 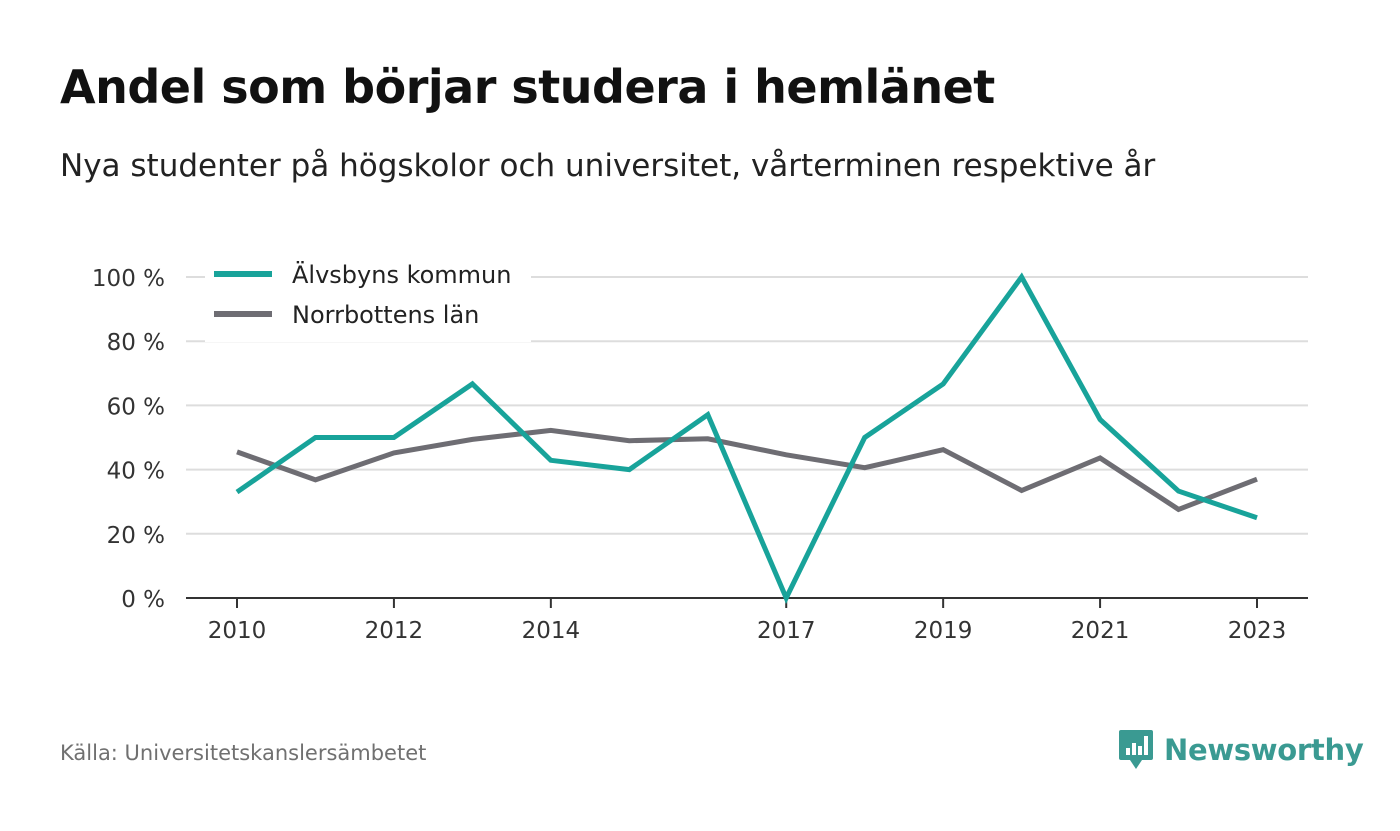 What do you see at coordinates (136, 407) in the screenshot?
I see `y-tick-label: 60 %` at bounding box center [136, 407].